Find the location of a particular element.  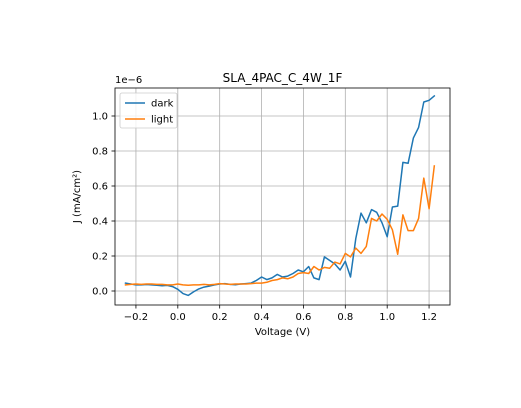

y-tick-label: 0.2 is located at coordinates (100, 257).